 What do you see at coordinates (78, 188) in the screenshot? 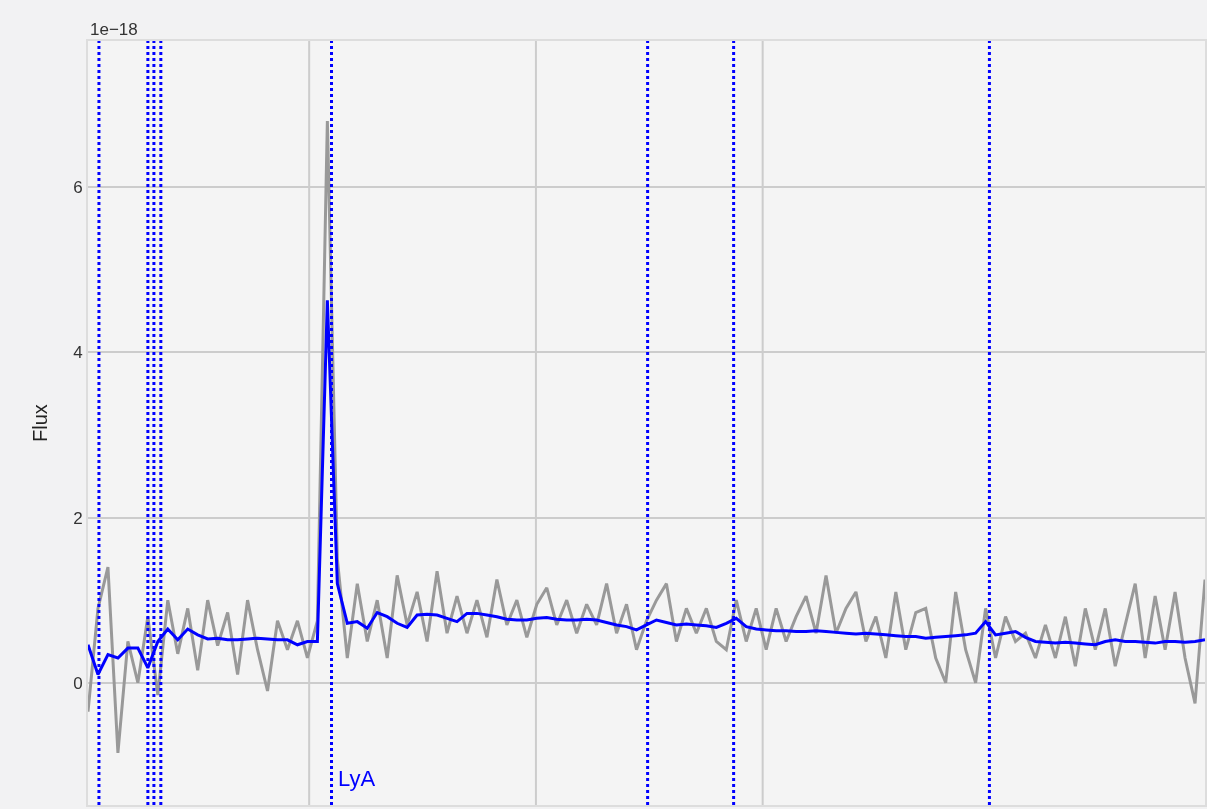
I see `y-tick-label: 6` at bounding box center [78, 188].